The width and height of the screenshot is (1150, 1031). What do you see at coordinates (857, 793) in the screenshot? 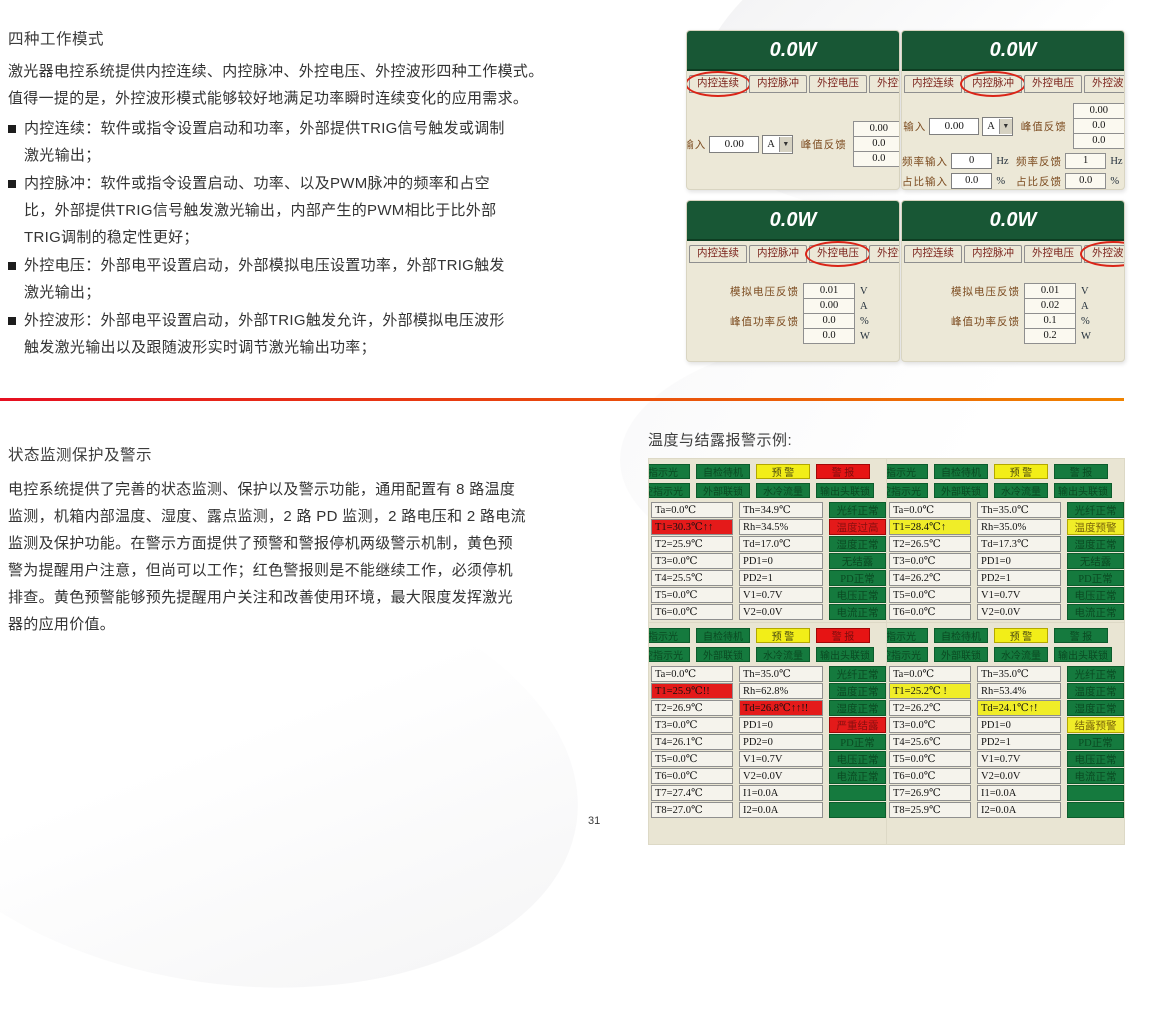
I see `status-indicator` at bounding box center [857, 793].